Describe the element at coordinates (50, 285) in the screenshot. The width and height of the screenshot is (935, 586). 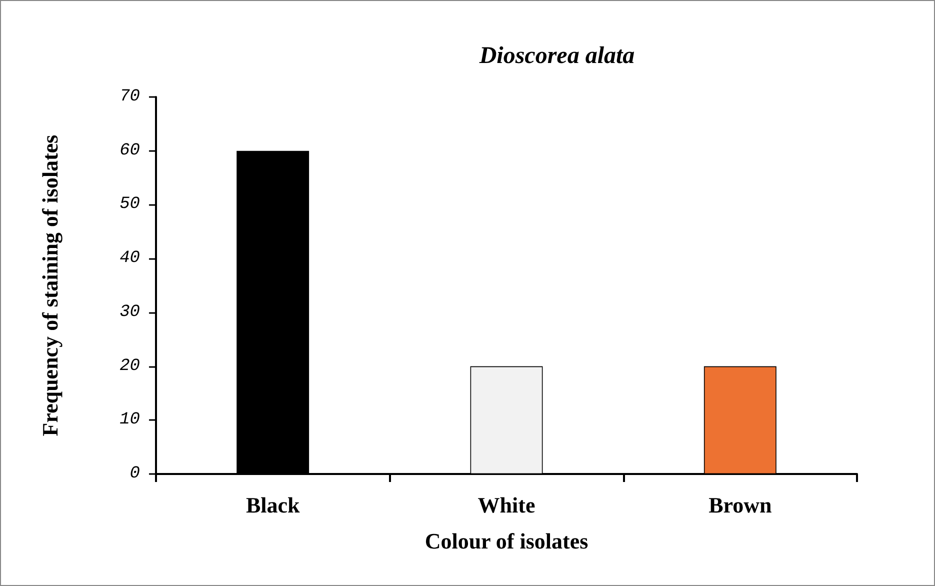
I see `y-axis-title: Frequency of staining of isolates` at that location.